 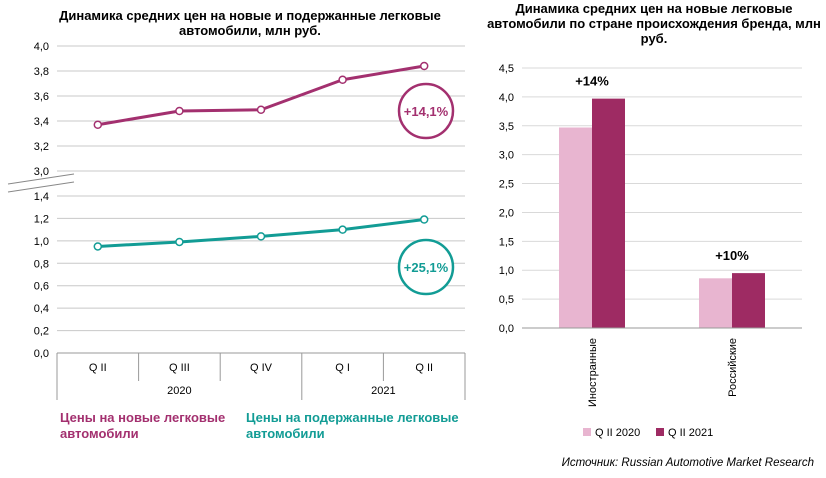 I want to click on left-y-tick-upper: 3,8, so click(x=41, y=72).